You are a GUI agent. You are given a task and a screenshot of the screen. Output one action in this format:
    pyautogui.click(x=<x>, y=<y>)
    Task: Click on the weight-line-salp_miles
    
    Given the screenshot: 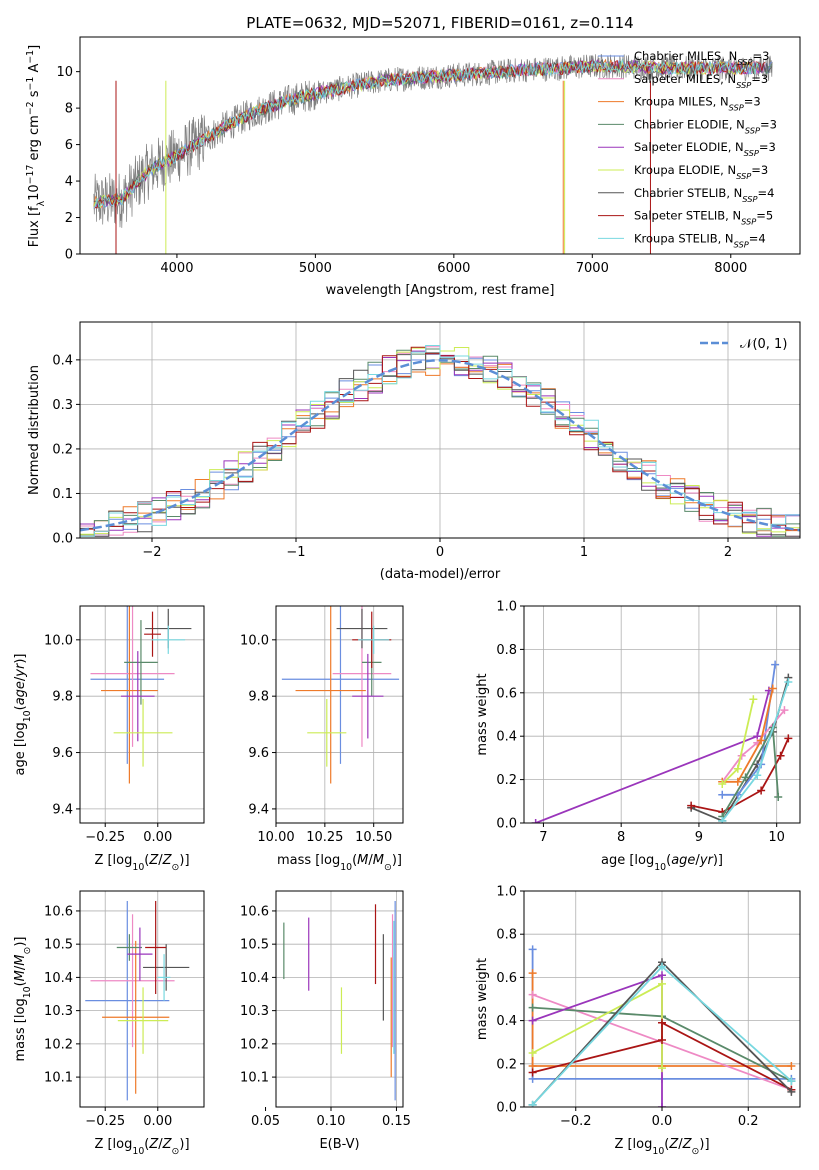 What is the action you would take?
    pyautogui.click(x=753, y=746)
    